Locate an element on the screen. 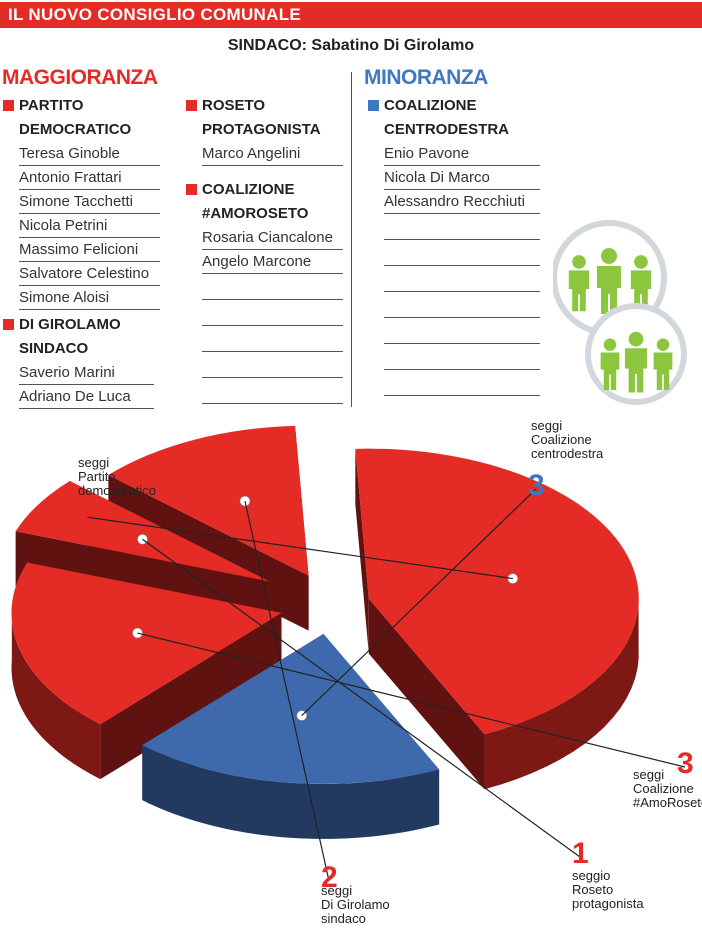 The width and height of the screenshot is (702, 937). slice-caption: seggio Roseto protagonista is located at coordinates (608, 889).